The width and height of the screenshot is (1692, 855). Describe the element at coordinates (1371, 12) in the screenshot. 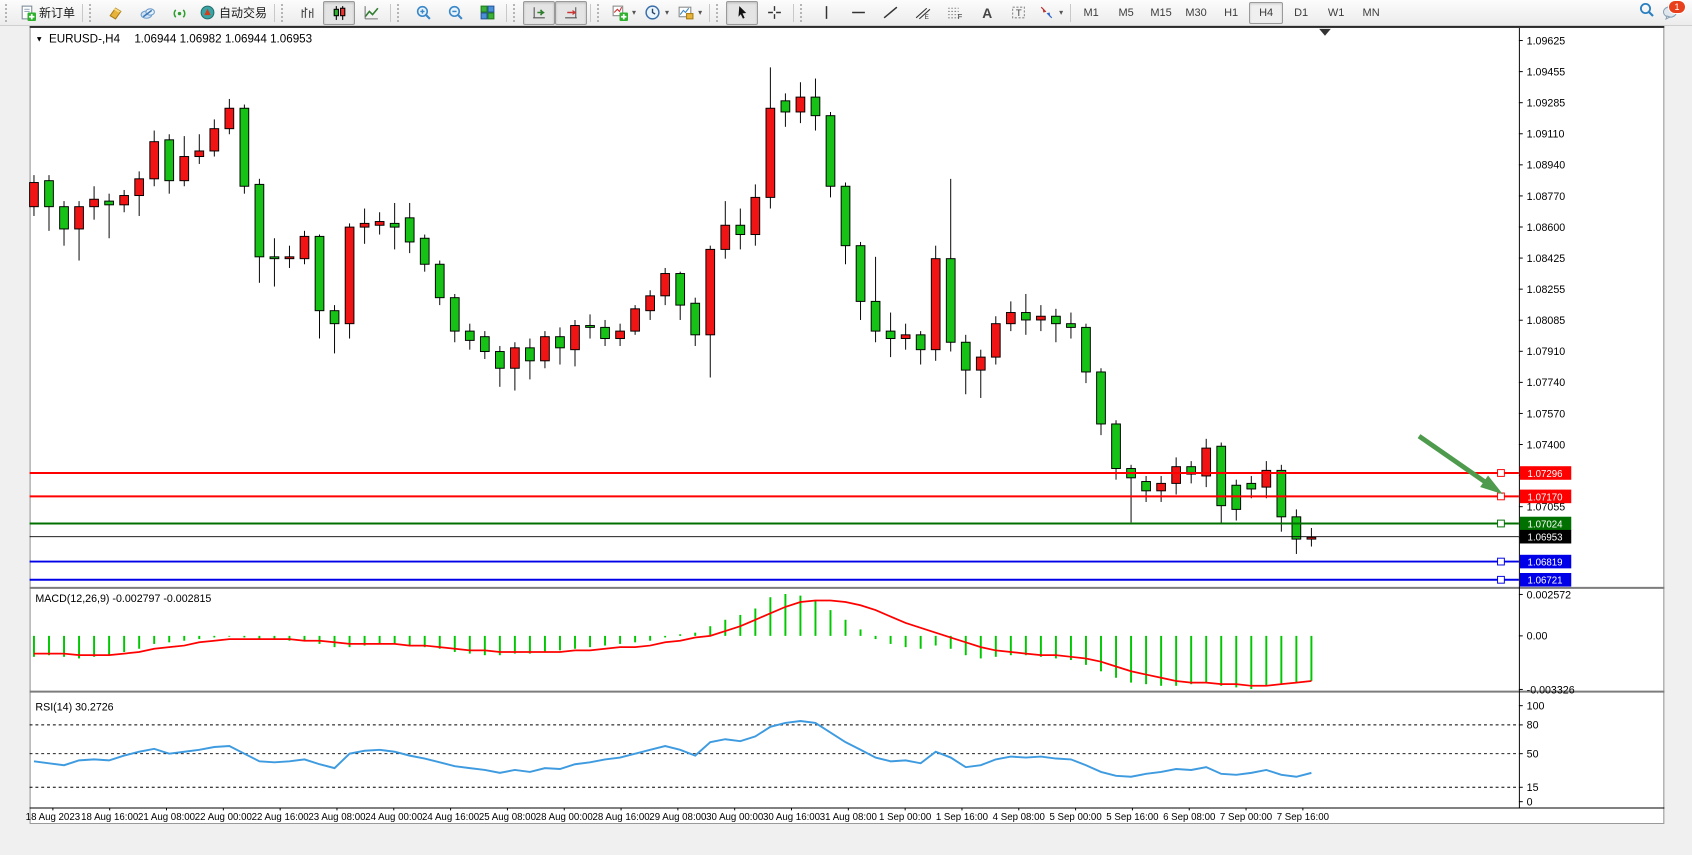

I see `timeframe-mn-button: MN` at that location.